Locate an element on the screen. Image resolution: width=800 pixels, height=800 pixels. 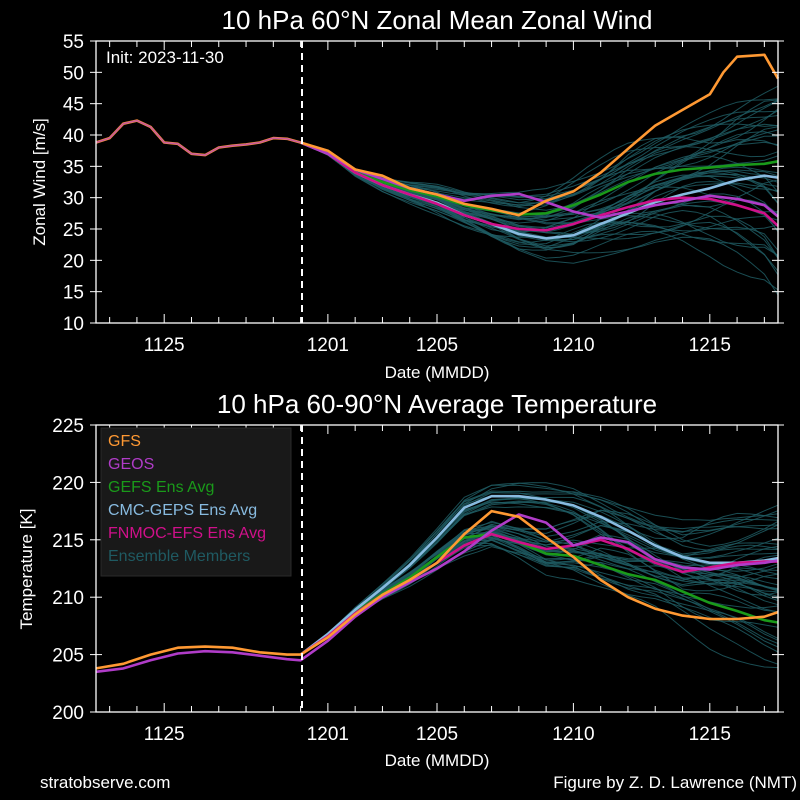
temp-y-tick-label: 215 is located at coordinates (68, 541).